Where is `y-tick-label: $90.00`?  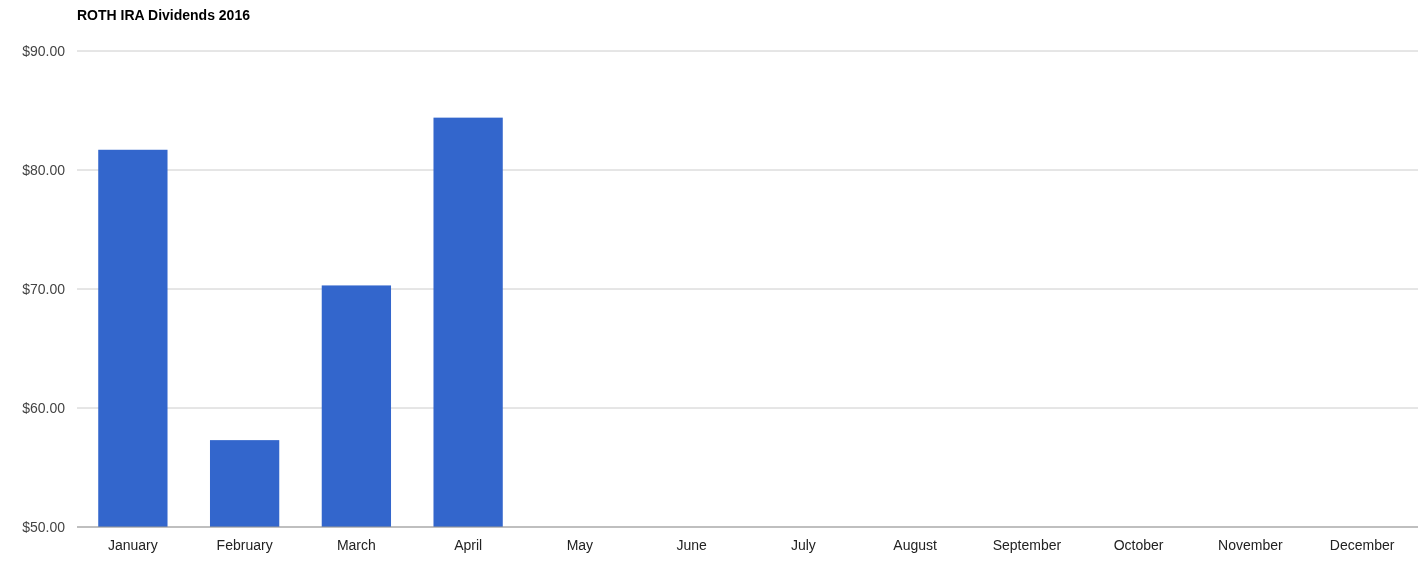
y-tick-label: $90.00 is located at coordinates (44, 50).